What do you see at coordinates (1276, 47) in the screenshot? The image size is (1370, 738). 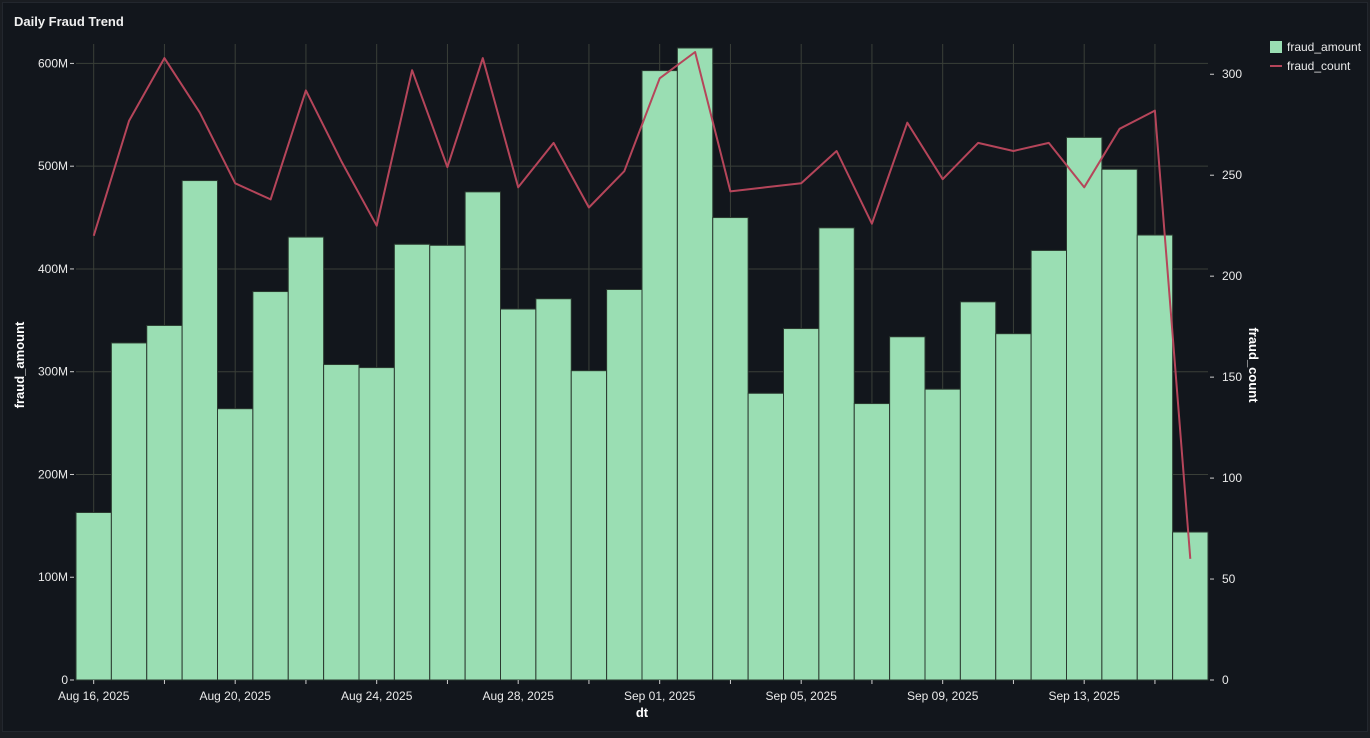 I see `legend-swatch-fraud-amount` at bounding box center [1276, 47].